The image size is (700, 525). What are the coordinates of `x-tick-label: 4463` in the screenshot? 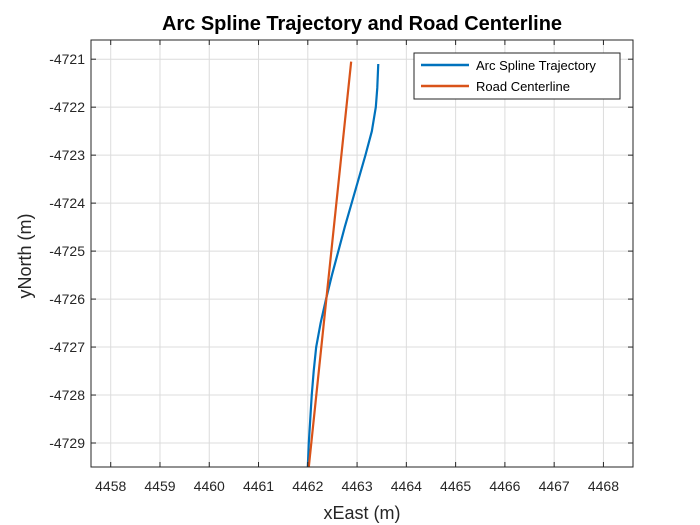 It's located at (356, 486).